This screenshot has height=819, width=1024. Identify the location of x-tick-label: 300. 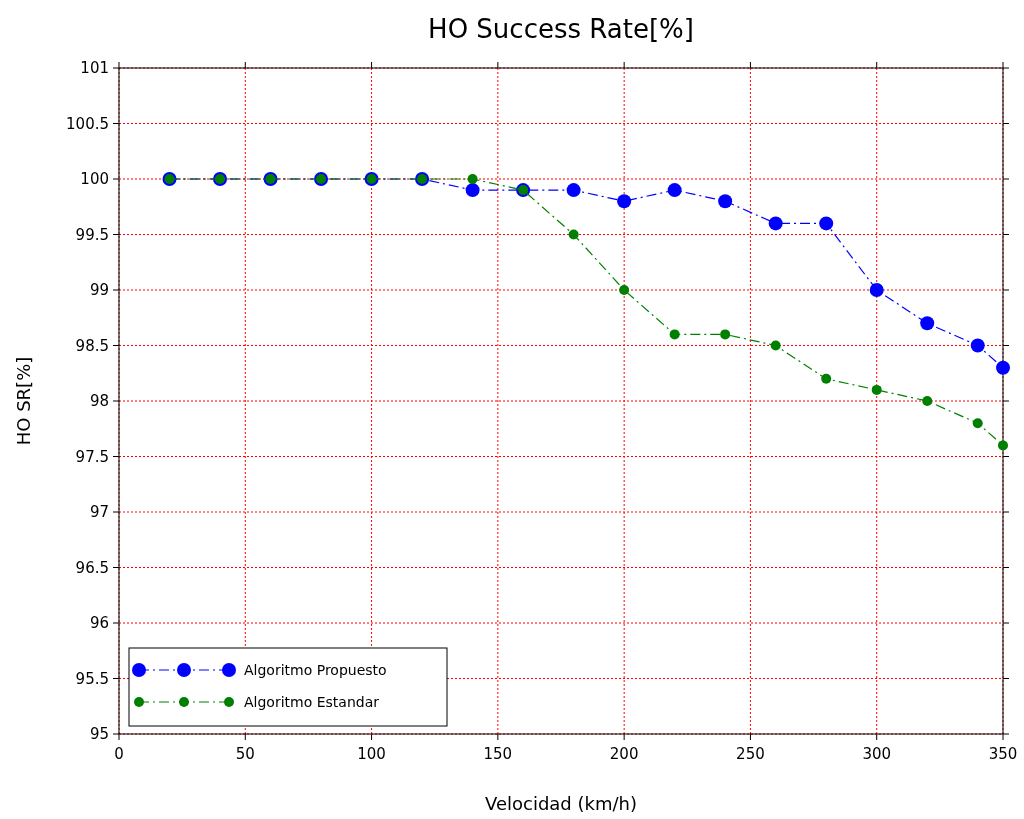
(877, 754).